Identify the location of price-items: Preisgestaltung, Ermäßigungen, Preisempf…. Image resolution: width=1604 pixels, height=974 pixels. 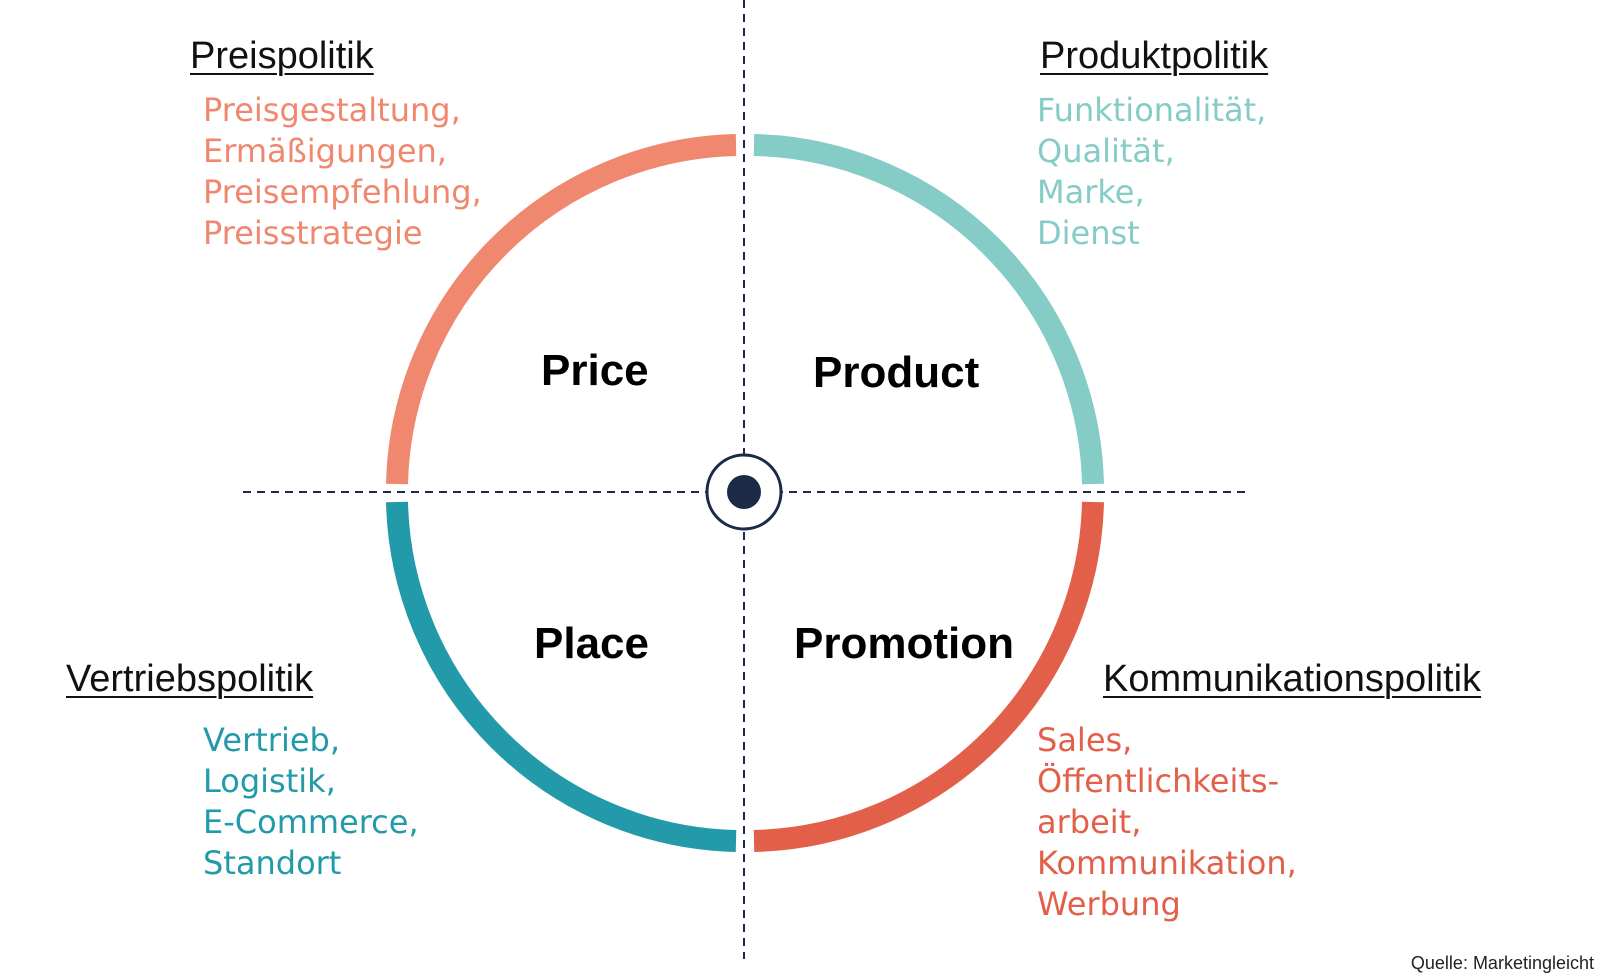
(342, 172).